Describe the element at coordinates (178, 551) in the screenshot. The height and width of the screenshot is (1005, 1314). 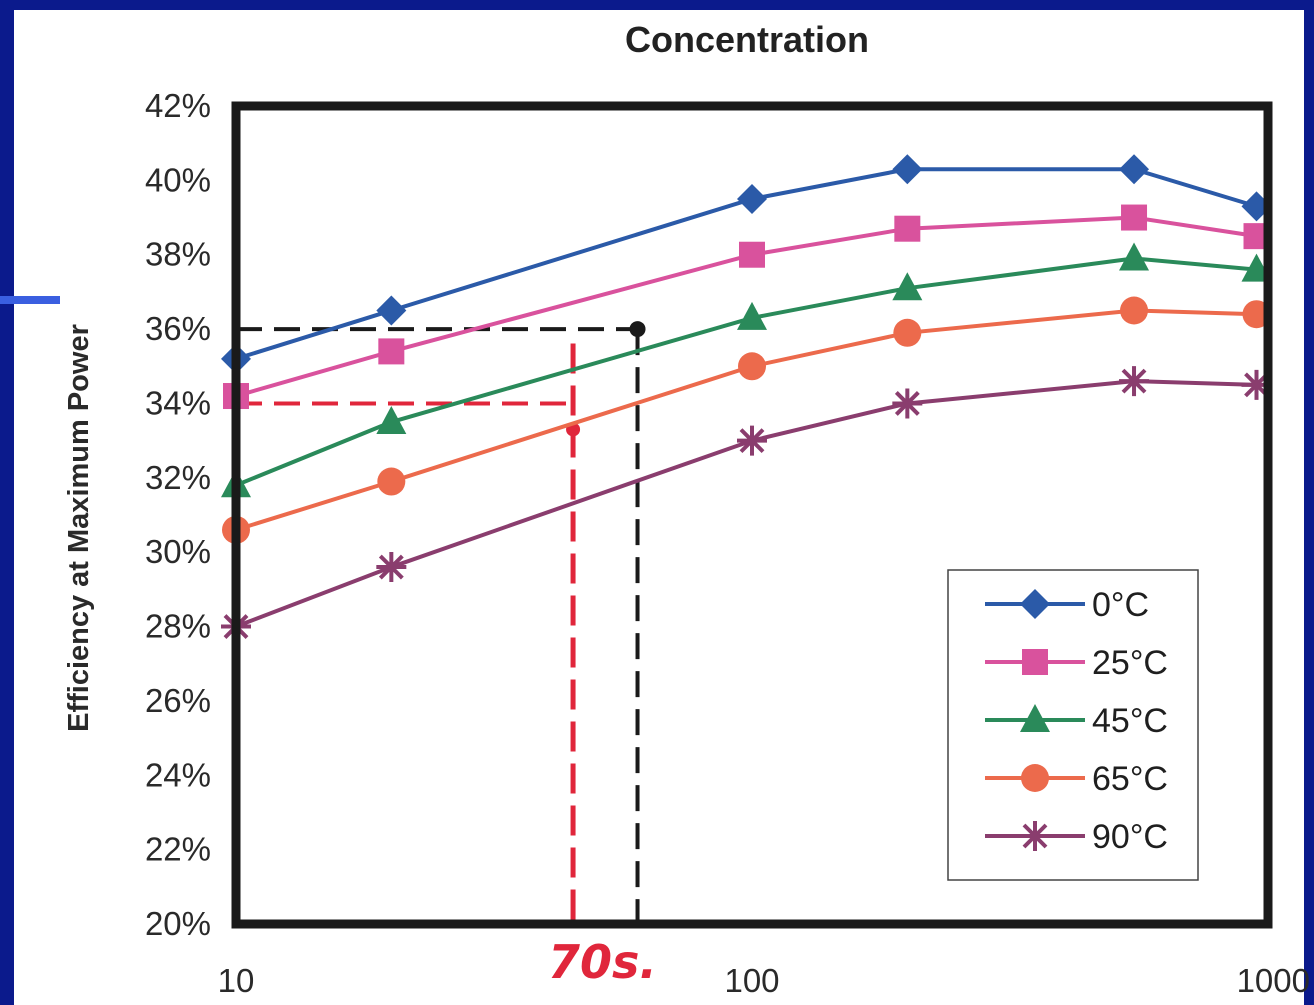
I see `y-tick-label: 30%` at that location.